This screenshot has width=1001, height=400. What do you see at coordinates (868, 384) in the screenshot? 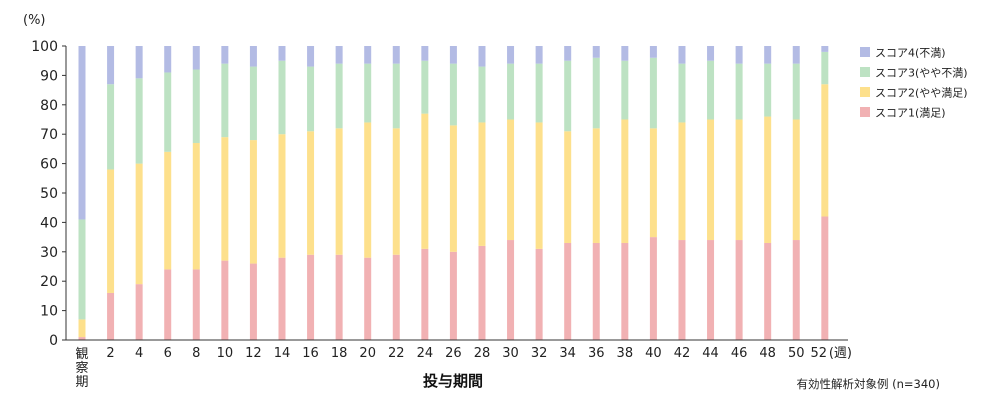
I see `sample-size-note: 有効性解析対象例 (n=340)` at bounding box center [868, 384].